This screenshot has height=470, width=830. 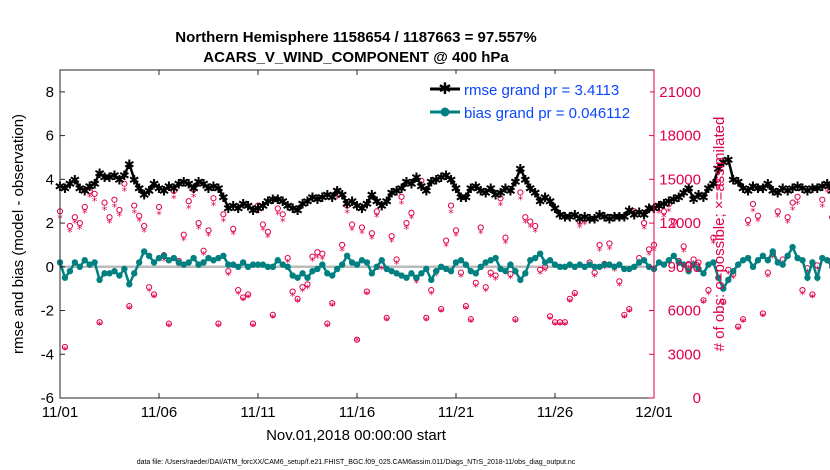 I want to click on y2-tick-label: 15000, so click(x=680, y=179).